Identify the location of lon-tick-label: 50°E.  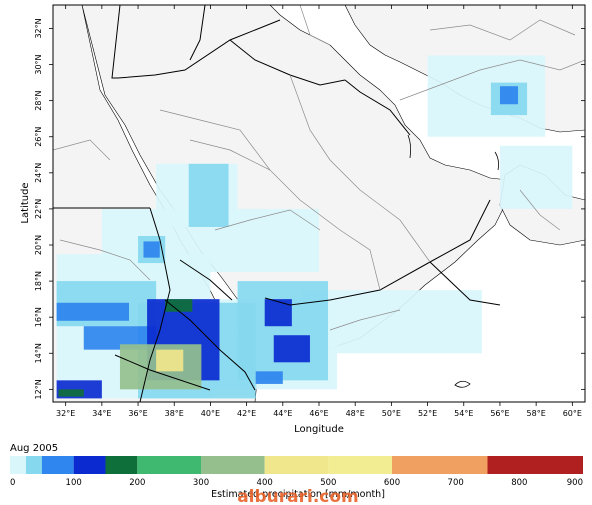
(391, 413).